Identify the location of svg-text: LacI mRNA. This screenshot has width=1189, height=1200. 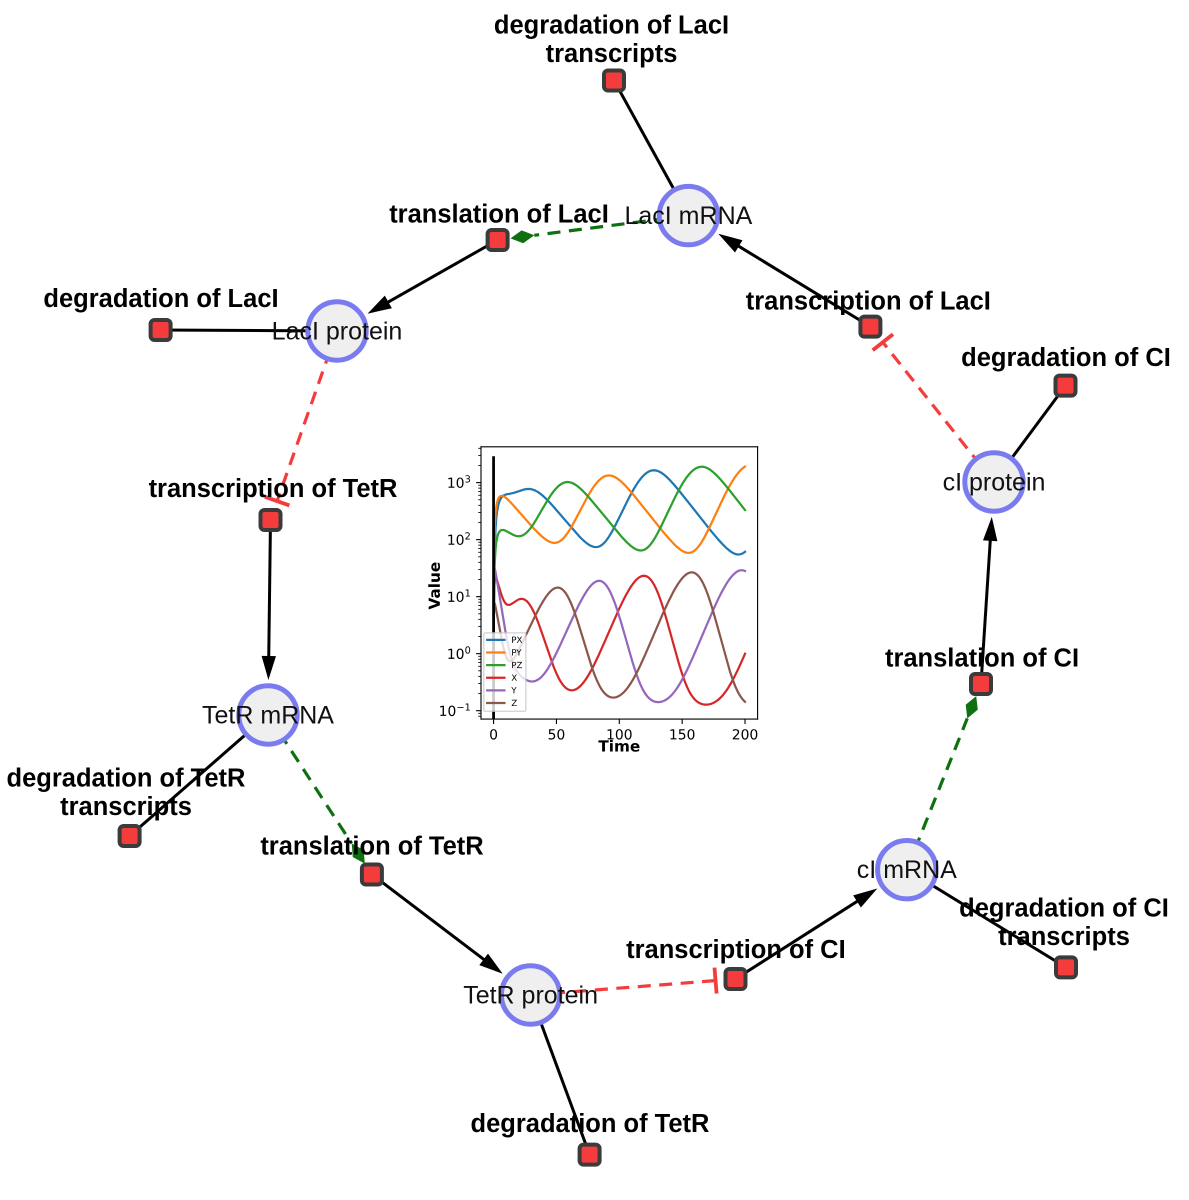
(688, 216).